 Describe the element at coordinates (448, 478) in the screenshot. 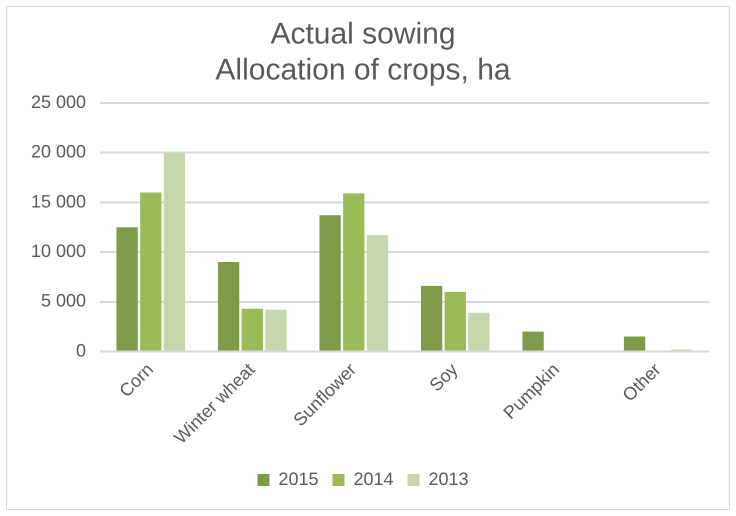

I see `legend-label: 2013` at that location.